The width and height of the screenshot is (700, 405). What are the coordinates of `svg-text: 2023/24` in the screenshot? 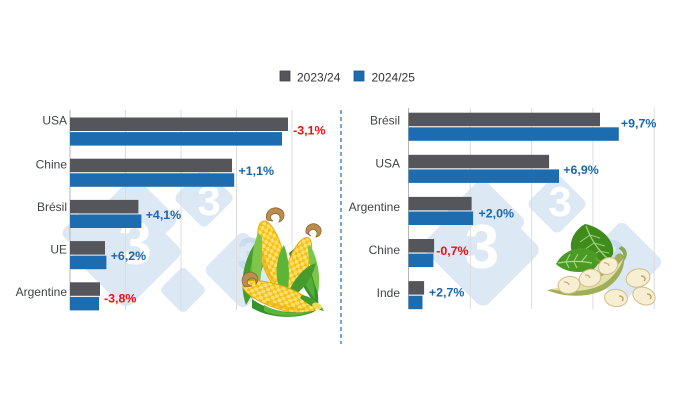 It's located at (319, 78).